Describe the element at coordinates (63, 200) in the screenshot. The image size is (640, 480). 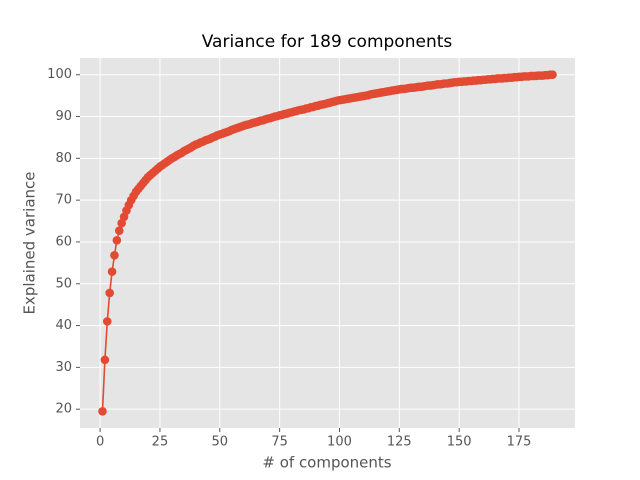
I see `y-tick-label: 70` at that location.